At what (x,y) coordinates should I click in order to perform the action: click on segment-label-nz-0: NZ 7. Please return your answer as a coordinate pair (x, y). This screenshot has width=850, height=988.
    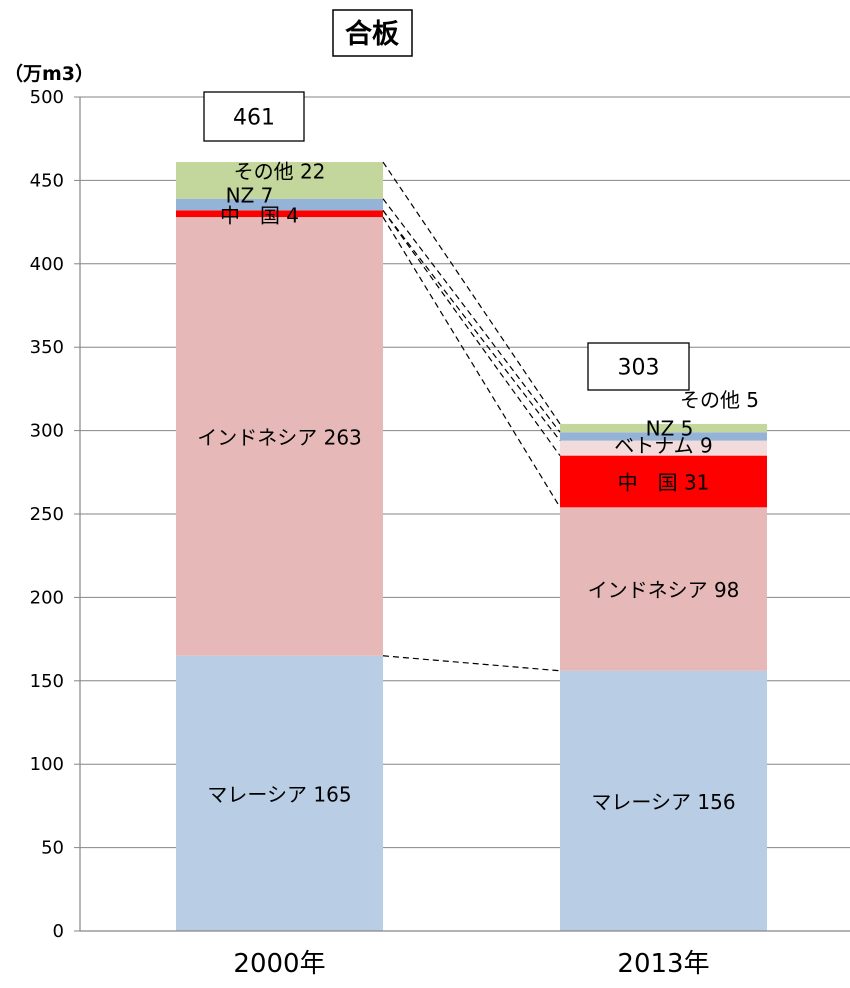
    Looking at the image, I should click on (250, 195).